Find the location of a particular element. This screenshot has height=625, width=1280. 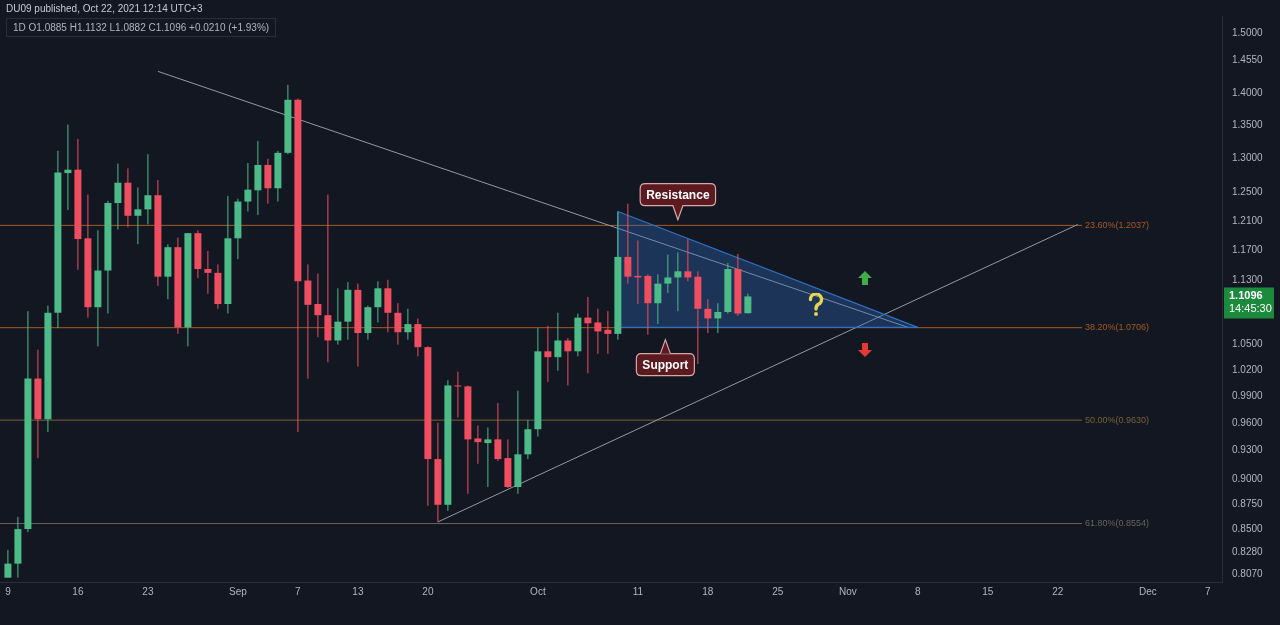

y-tick-label: 0.9900 is located at coordinates (1248, 395).